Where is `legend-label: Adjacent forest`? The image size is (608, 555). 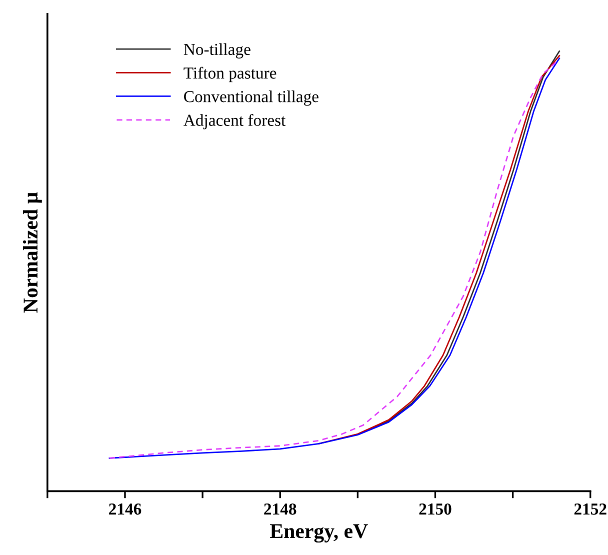
legend-label: Adjacent forest is located at coordinates (235, 122).